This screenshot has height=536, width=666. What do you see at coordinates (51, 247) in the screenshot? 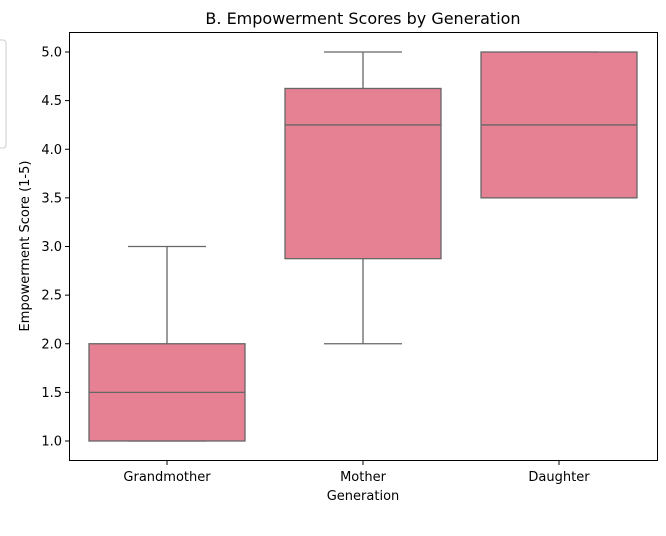
I see `y-tick-label: 3.0` at bounding box center [51, 247].